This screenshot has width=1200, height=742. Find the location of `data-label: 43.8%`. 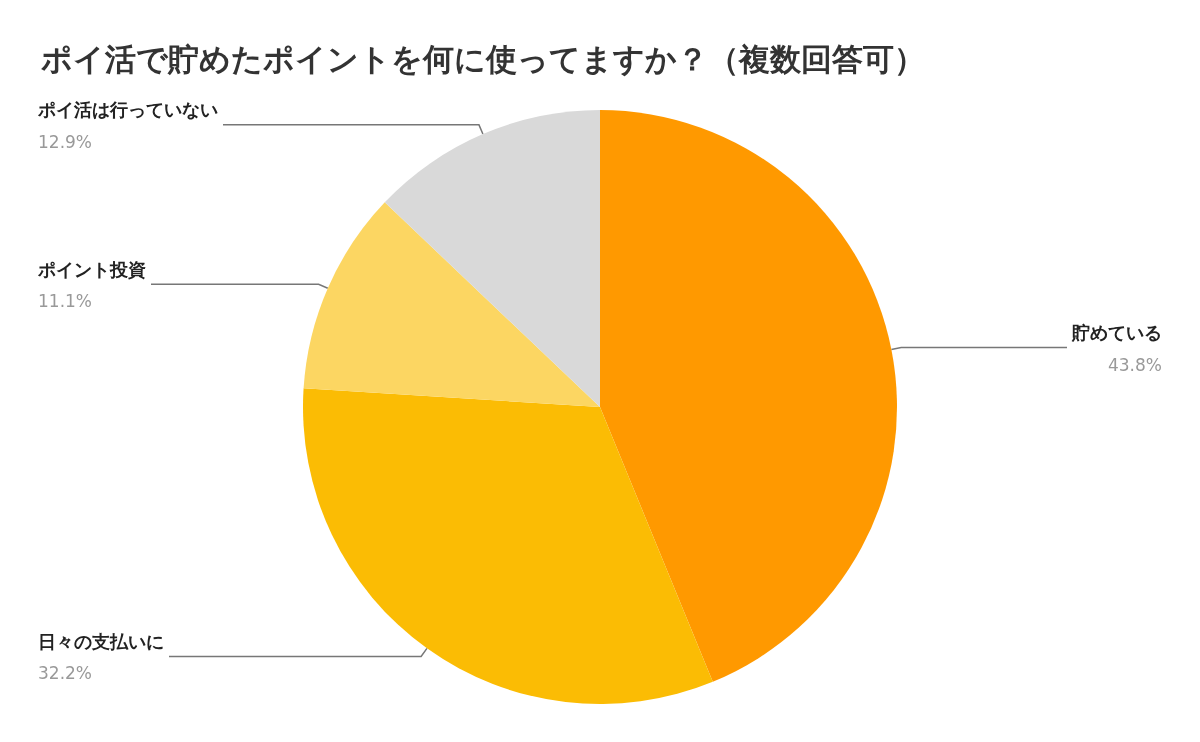

data-label: 43.8% is located at coordinates (1134, 364).